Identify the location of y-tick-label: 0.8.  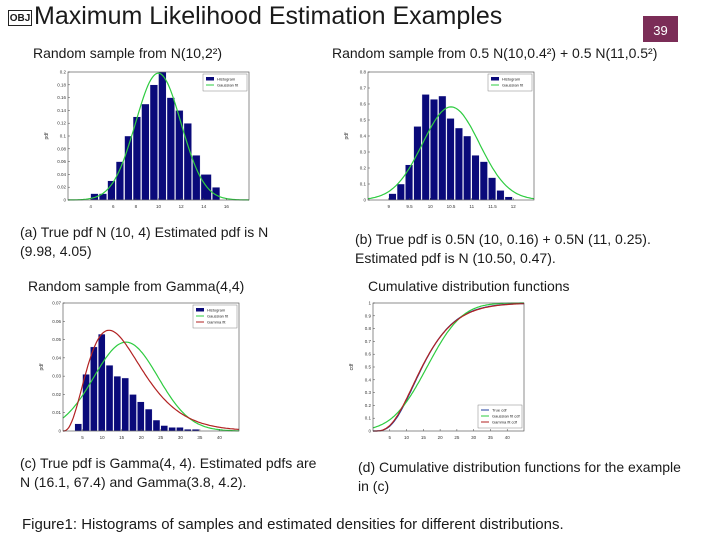
(368, 328).